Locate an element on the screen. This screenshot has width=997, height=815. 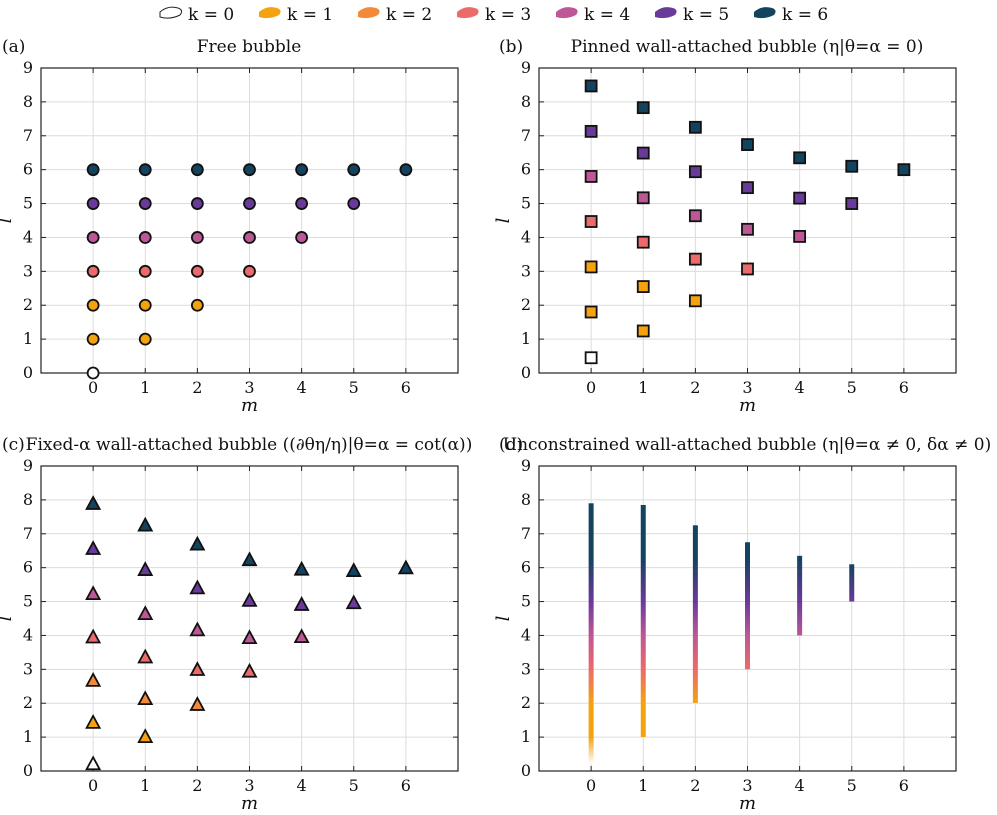
point-m0-l5.8 is located at coordinates (591, 176).